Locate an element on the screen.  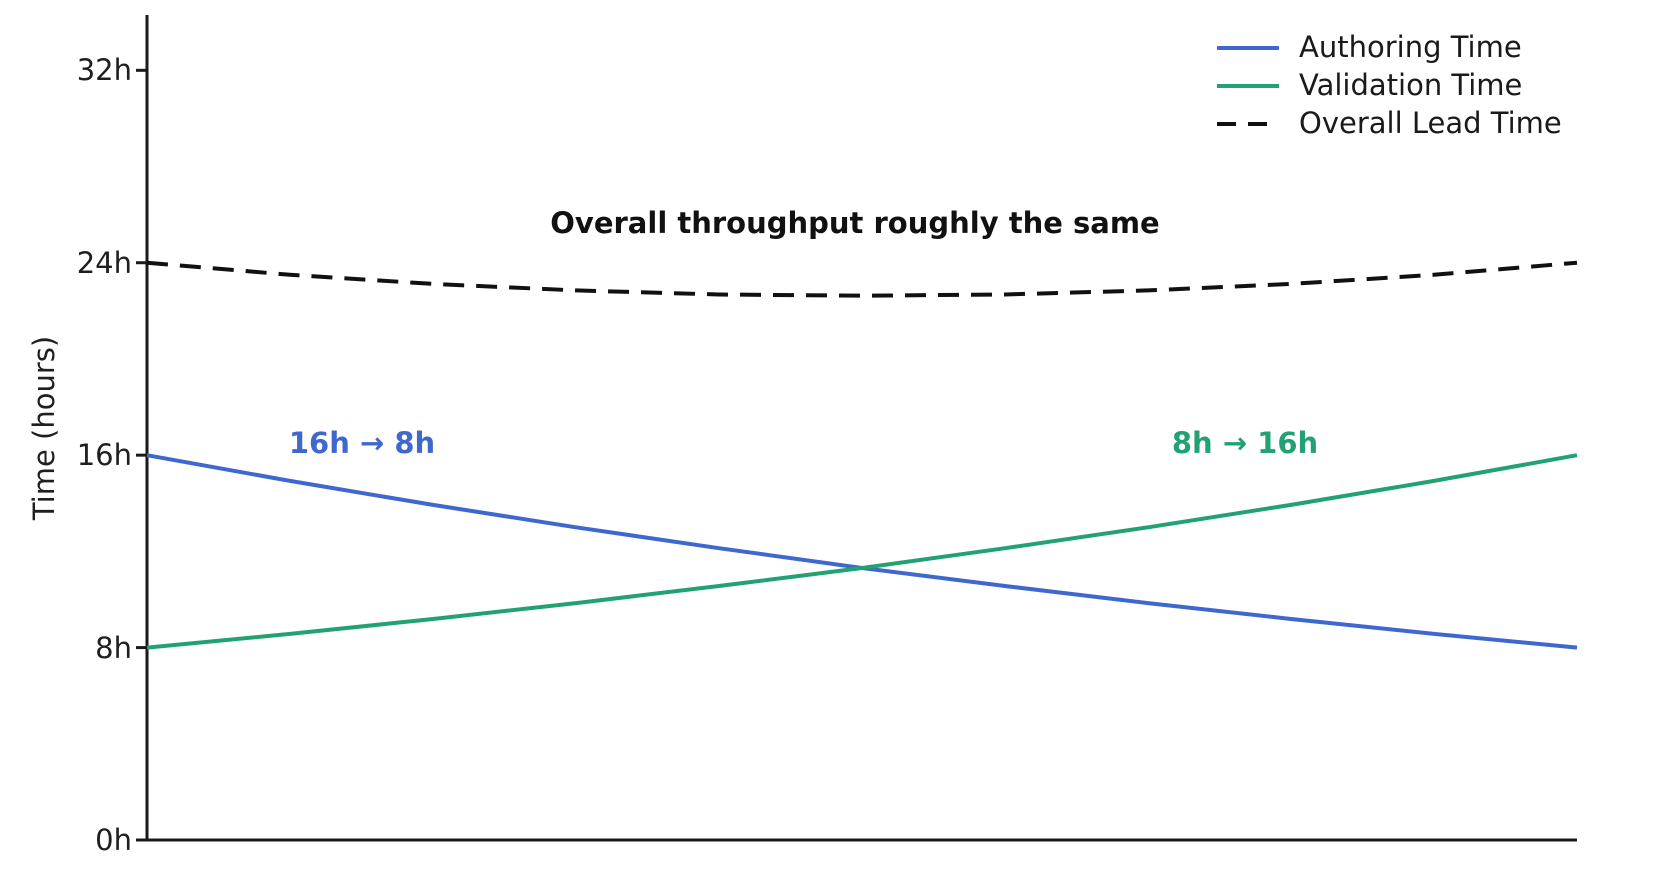
legend-item-validation-time: Validation Time is located at coordinates (1389, 85).